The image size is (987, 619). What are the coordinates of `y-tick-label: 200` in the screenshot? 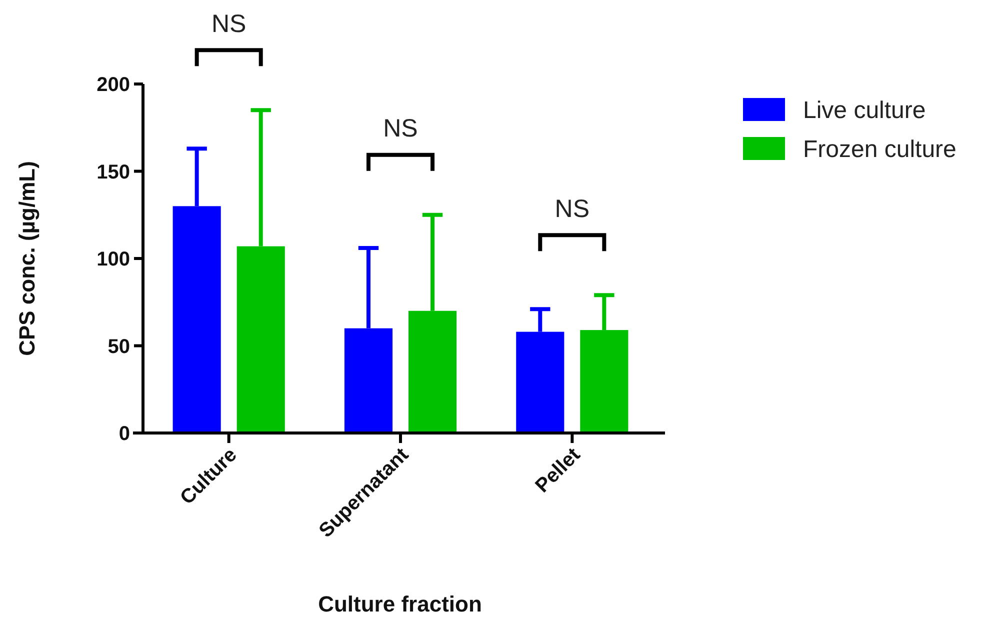 It's located at (113, 85).